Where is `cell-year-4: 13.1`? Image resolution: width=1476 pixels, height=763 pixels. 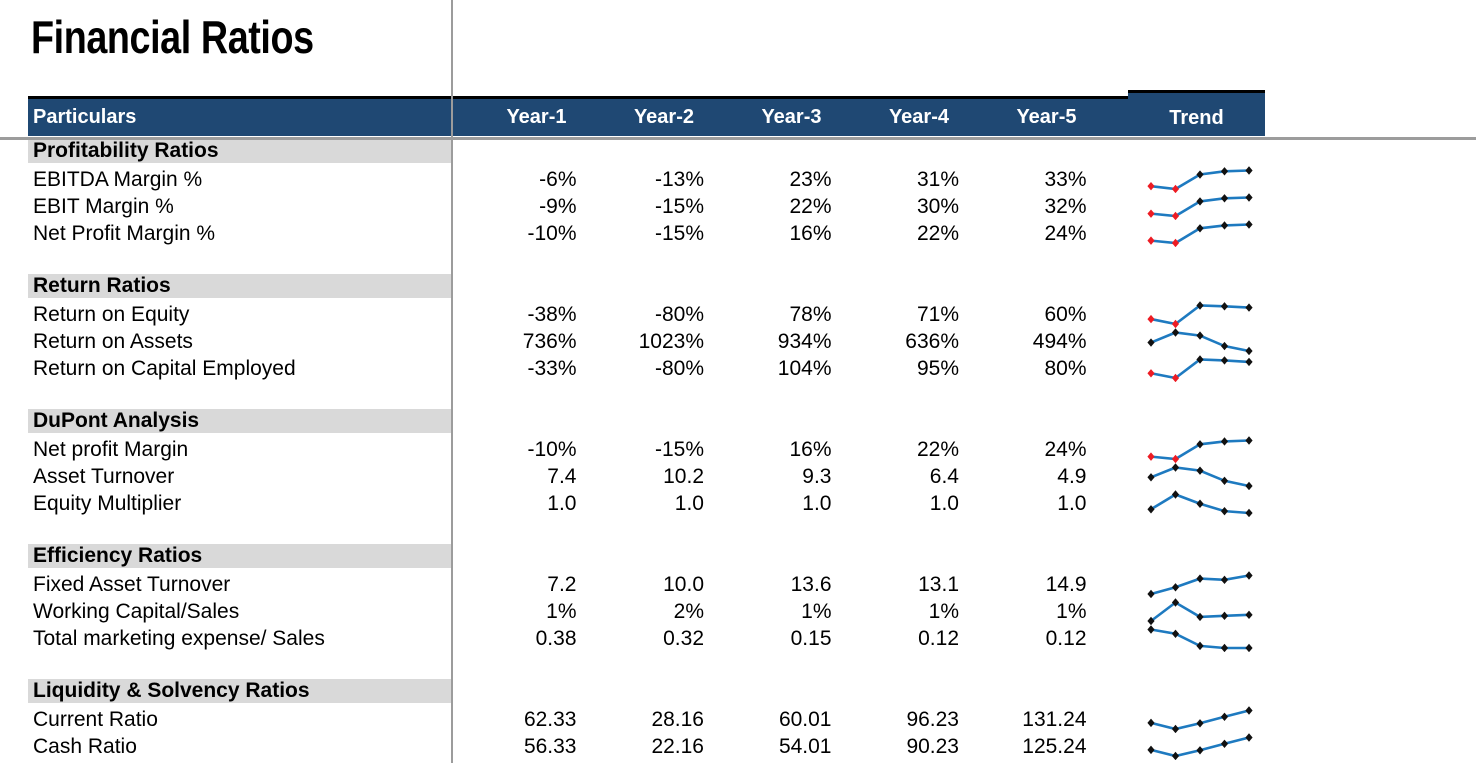
cell-year-4: 13.1 is located at coordinates (938, 584).